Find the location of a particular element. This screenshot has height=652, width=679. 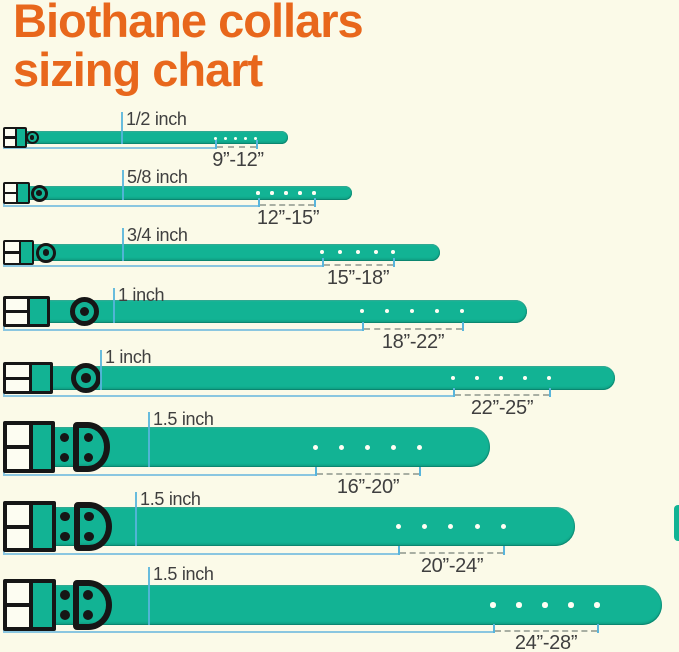

width-label: 1/2 inch is located at coordinates (156, 119).